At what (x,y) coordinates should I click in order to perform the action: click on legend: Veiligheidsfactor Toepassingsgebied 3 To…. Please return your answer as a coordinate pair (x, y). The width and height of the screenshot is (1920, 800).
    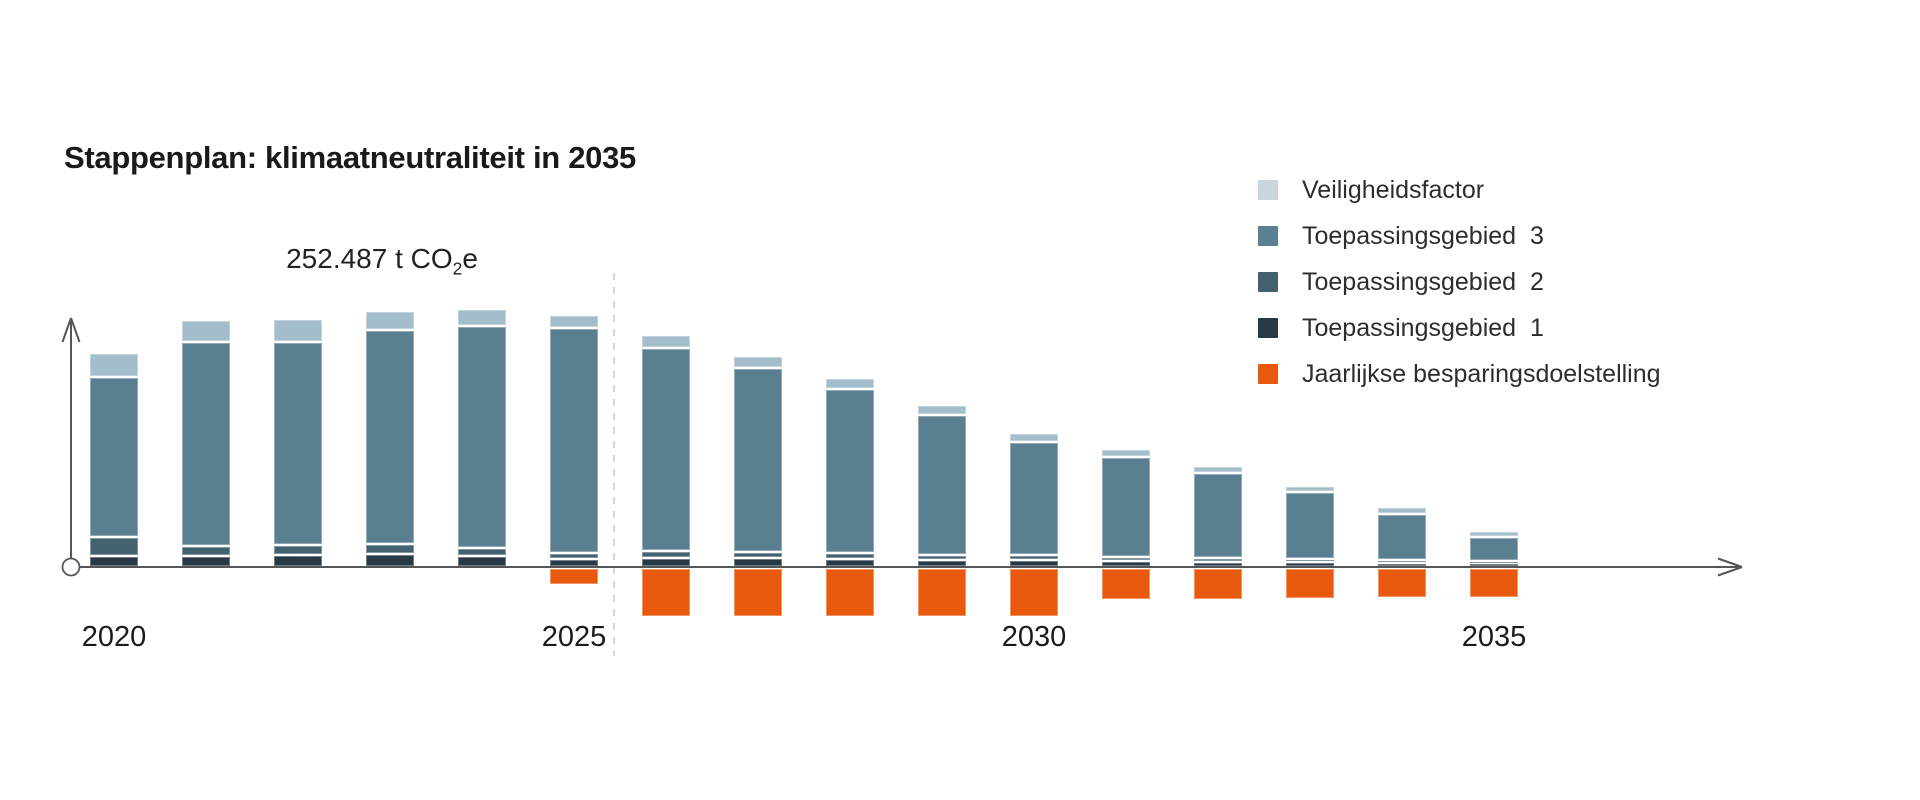
    Looking at the image, I should click on (1459, 282).